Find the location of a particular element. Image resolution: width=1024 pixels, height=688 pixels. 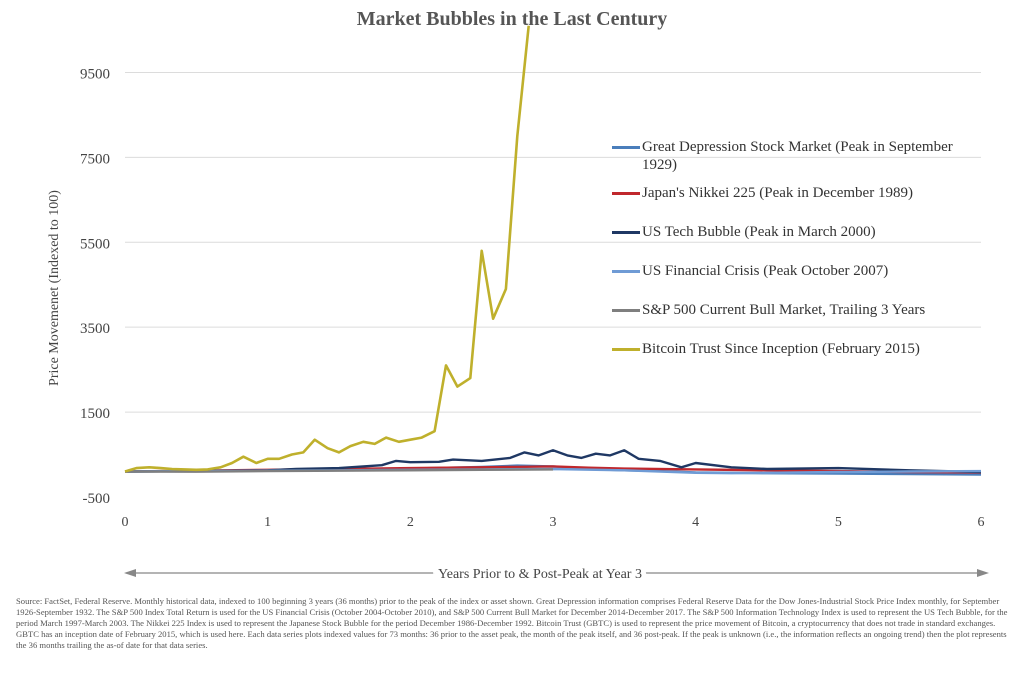

x-tick-label: 4 is located at coordinates (695, 522).